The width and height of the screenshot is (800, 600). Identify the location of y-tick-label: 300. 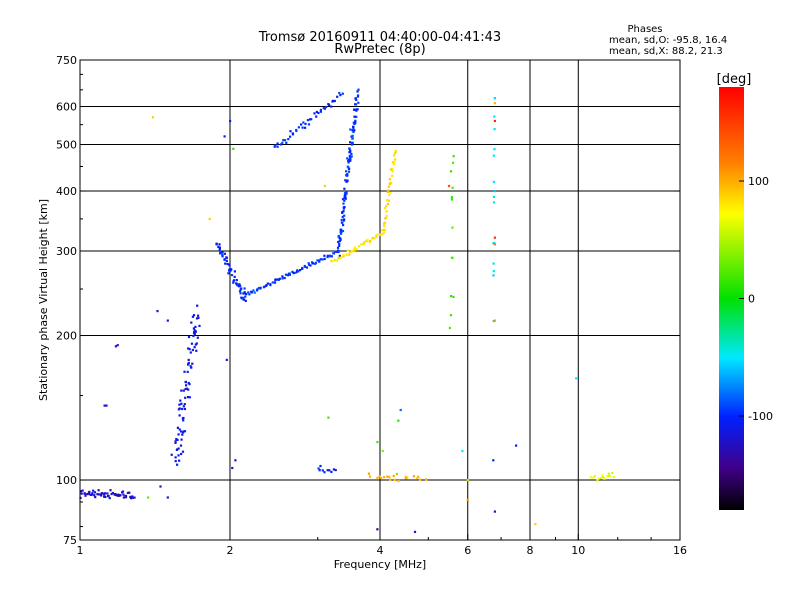
(66, 251).